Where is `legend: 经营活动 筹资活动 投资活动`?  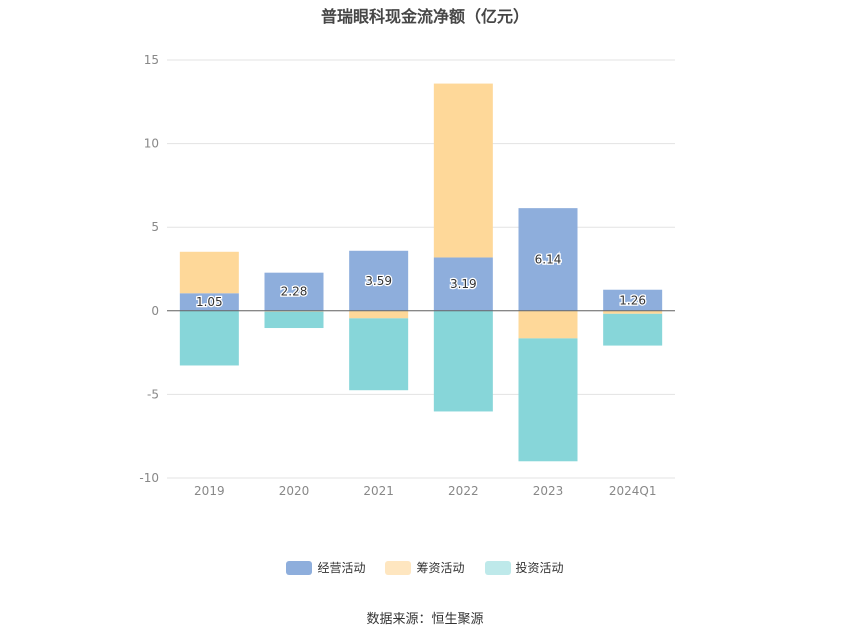
legend: 经营活动 筹资活动 投资活动 is located at coordinates (425, 567).